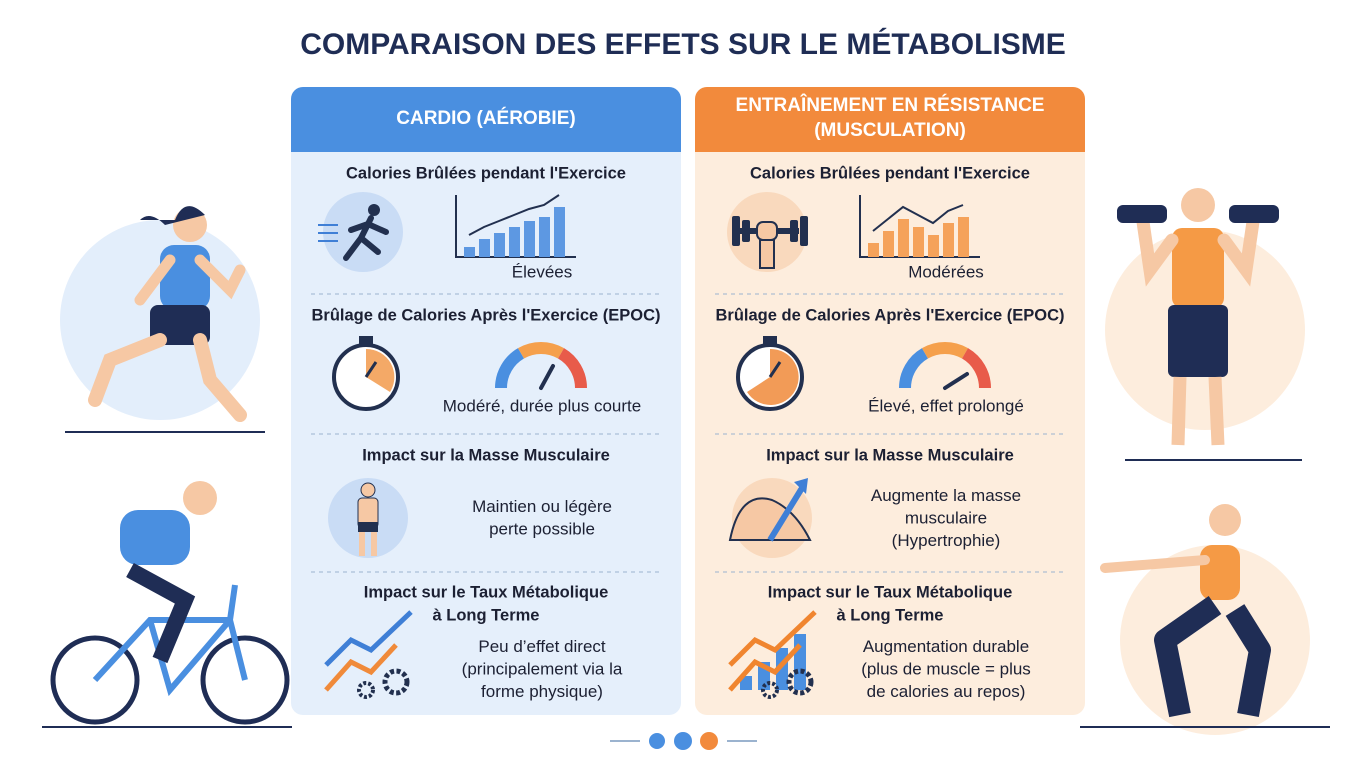 Image resolution: width=1366 pixels, height=762 pixels. Describe the element at coordinates (890, 130) in the screenshot. I see `column-title: (MUSCULATION)` at that location.